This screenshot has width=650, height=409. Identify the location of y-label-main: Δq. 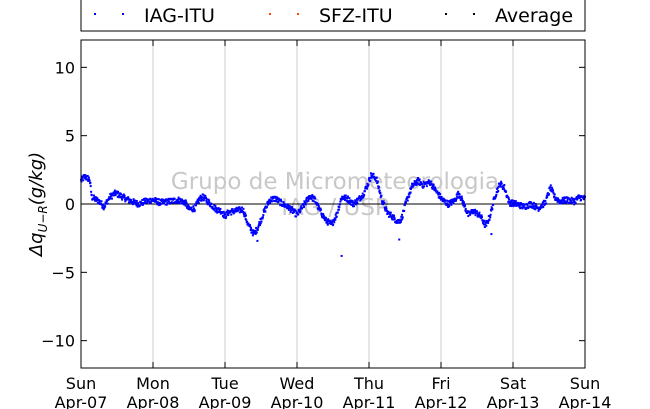
(36, 245).